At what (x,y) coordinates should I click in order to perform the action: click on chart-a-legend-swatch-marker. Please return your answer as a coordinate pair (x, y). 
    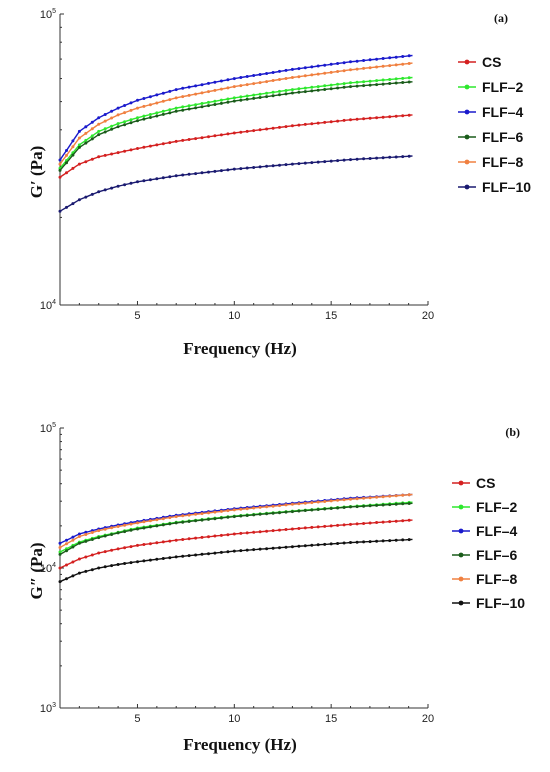
    Looking at the image, I should click on (467, 137).